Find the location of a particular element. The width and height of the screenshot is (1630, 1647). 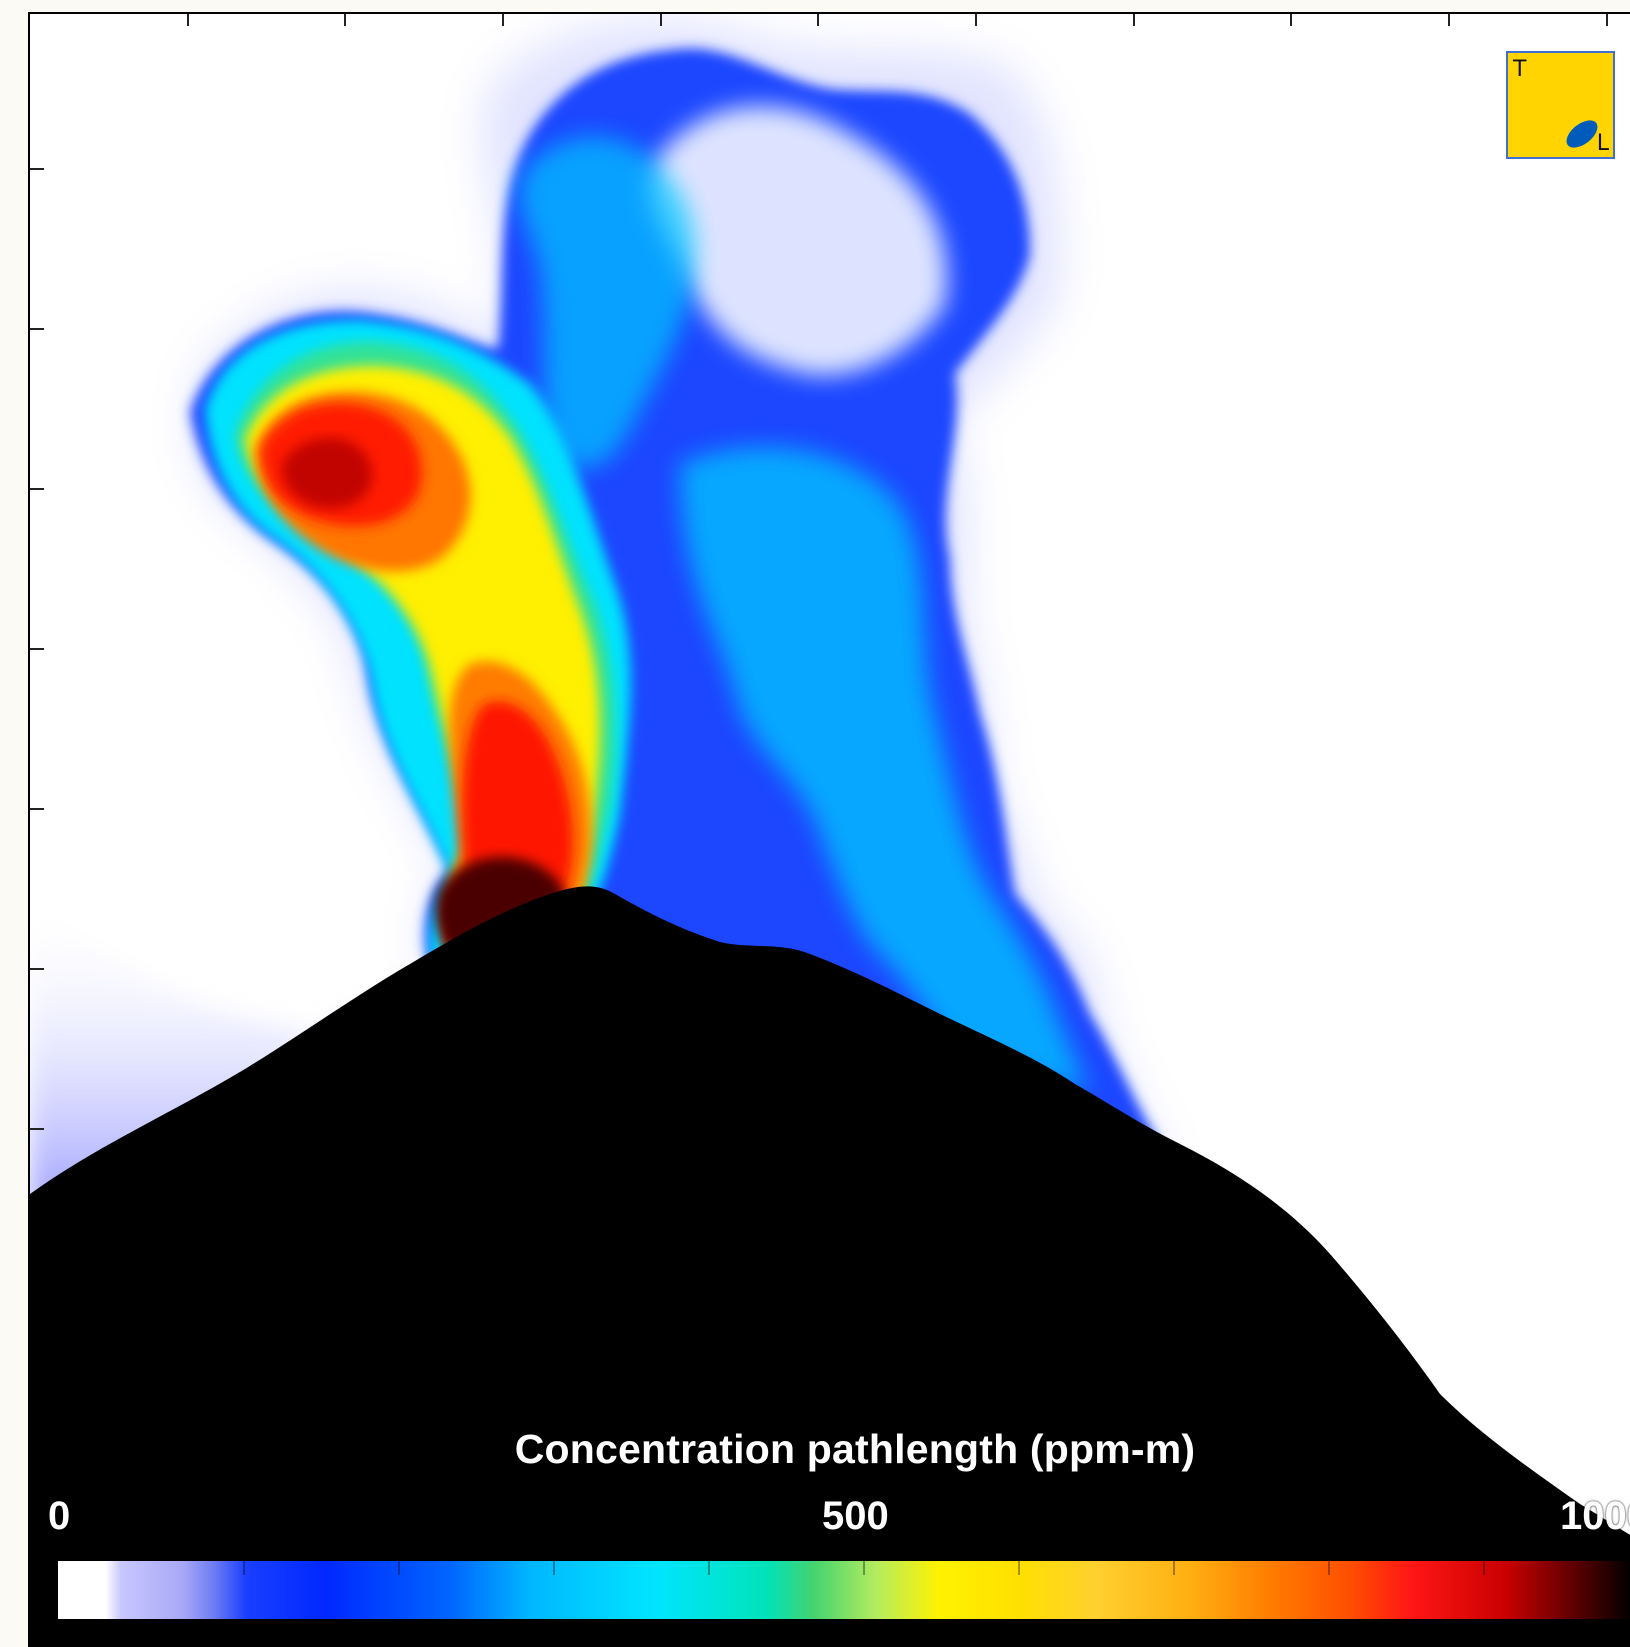

plume-cyan-upper is located at coordinates (607, 302).